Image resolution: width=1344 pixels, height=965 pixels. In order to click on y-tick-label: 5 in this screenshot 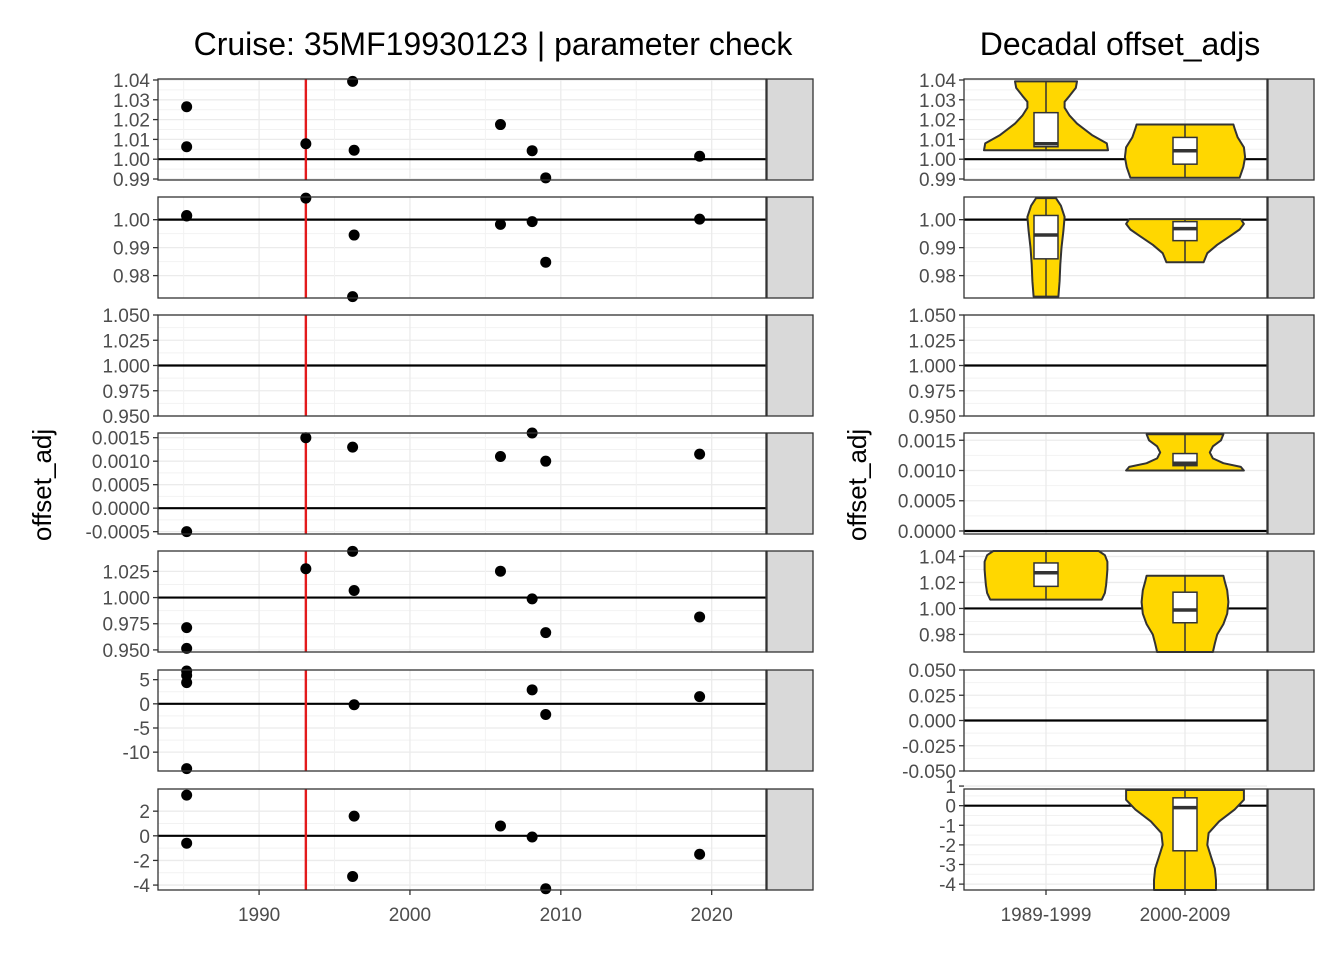, I will do `click(144, 681)`.